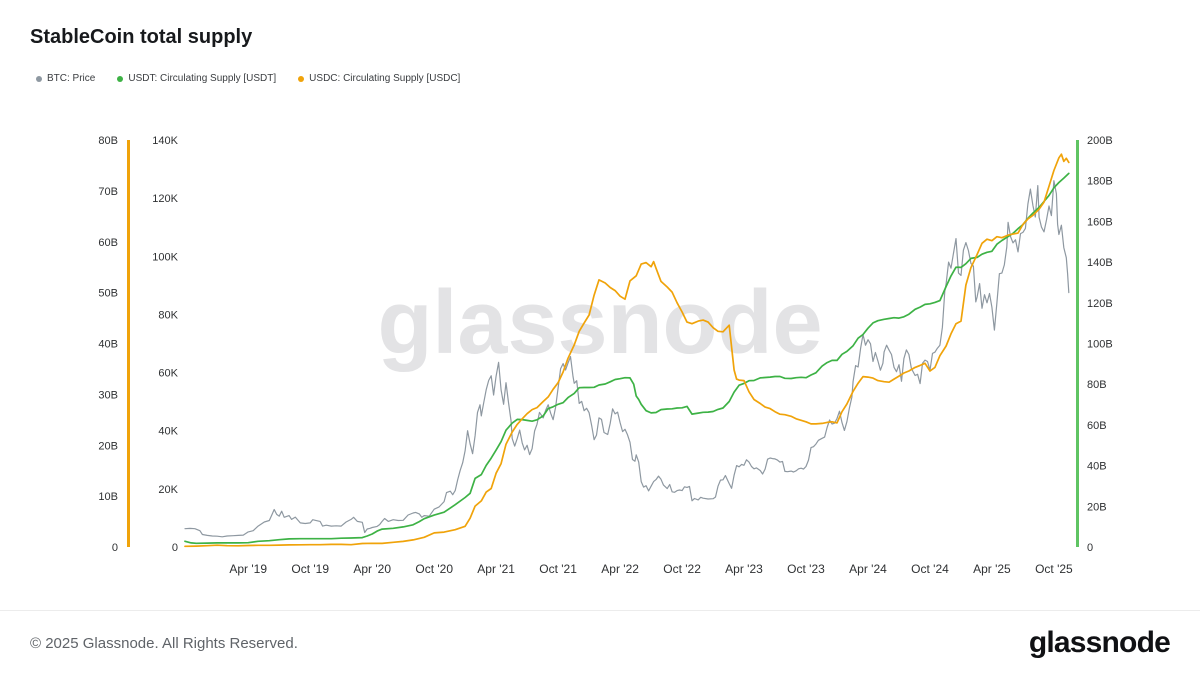 The width and height of the screenshot is (1200, 675). What do you see at coordinates (165, 141) in the screenshot?
I see `btc-axis-tick-label: 140K` at bounding box center [165, 141].